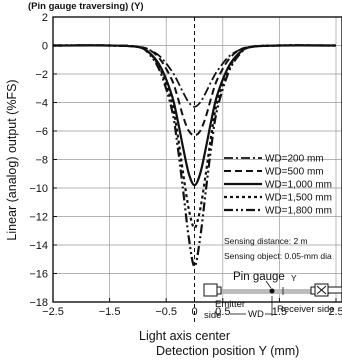 The width and height of the screenshot is (342, 361). I want to click on y-mark-label: Y, so click(294, 278).